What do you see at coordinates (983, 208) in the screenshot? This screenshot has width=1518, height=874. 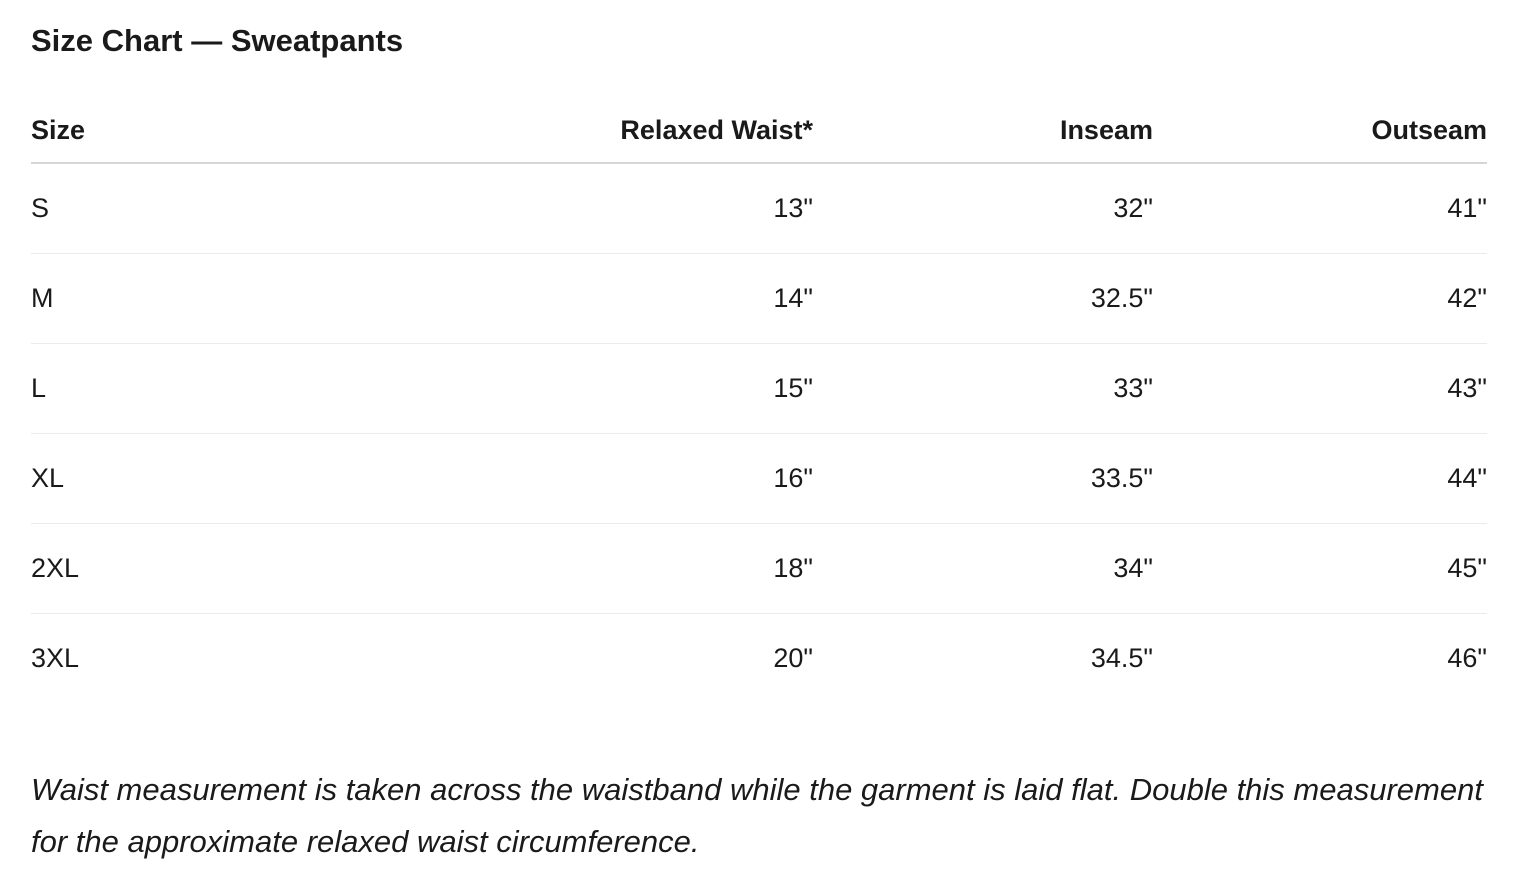 I see `cell-inseam: 32"` at bounding box center [983, 208].